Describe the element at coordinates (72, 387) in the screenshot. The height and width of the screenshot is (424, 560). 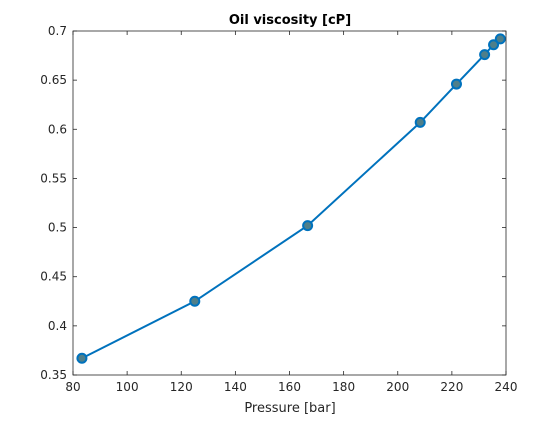
I see `x-tick-label: 80` at that location.